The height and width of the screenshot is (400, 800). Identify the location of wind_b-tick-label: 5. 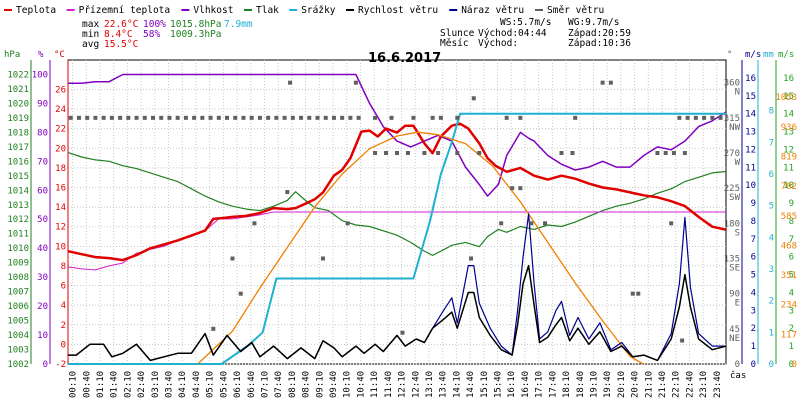
(791, 276).